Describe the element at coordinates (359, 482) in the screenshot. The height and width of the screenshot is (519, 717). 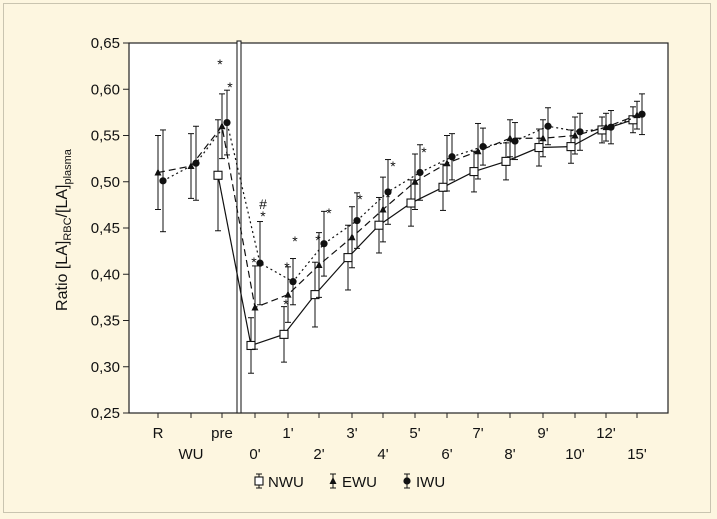
I see `legend-label: EWU` at that location.